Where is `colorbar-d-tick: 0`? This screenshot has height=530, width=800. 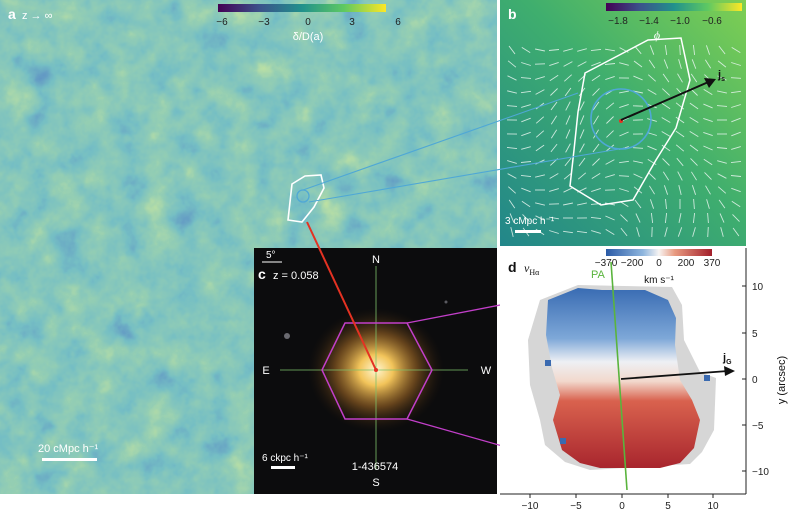 colorbar-d-tick: 0 is located at coordinates (659, 263).